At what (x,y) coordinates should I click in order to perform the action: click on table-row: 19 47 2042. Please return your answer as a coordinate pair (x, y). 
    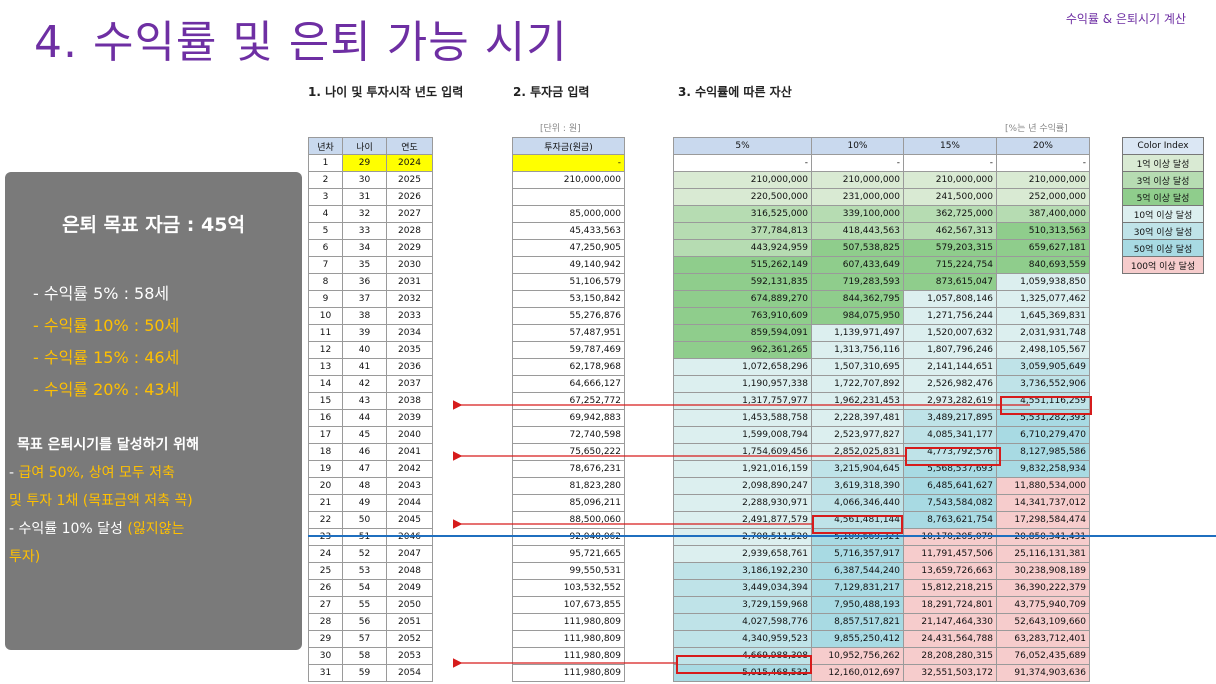
    Looking at the image, I should click on (370, 469).